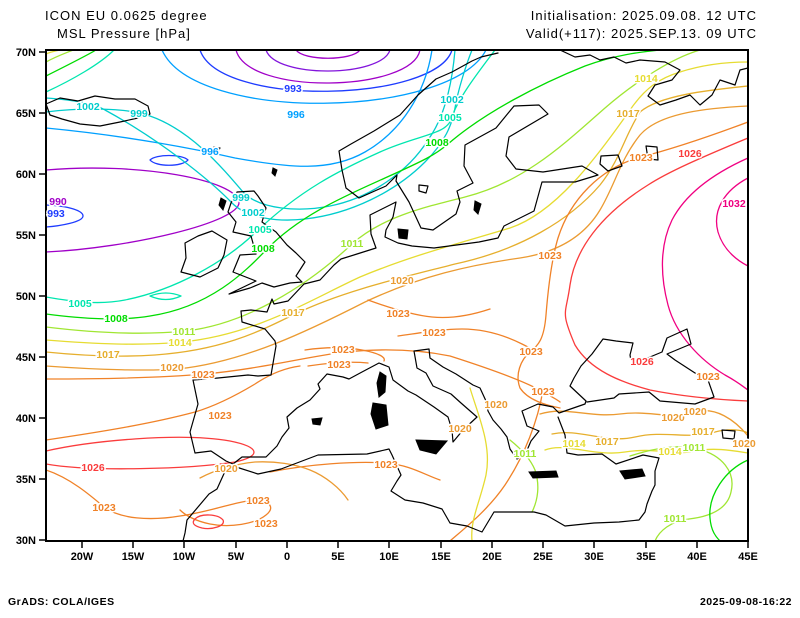  I want to click on lon-tick-label: 5E, so click(337, 557).